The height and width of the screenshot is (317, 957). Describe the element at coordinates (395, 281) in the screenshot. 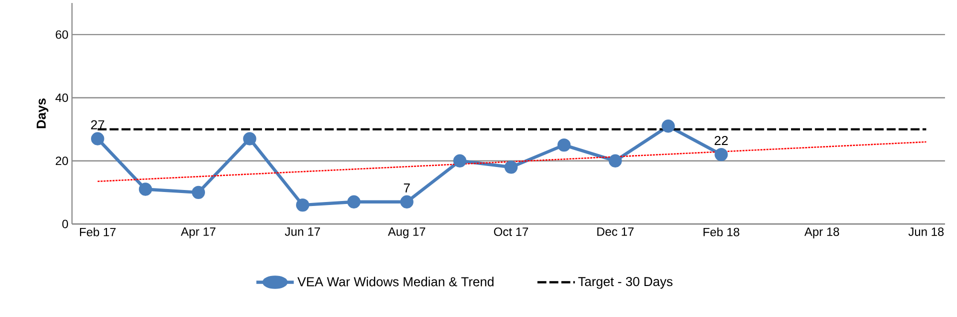

I see `legend-label: VEA War Widows Median & Trend` at that location.